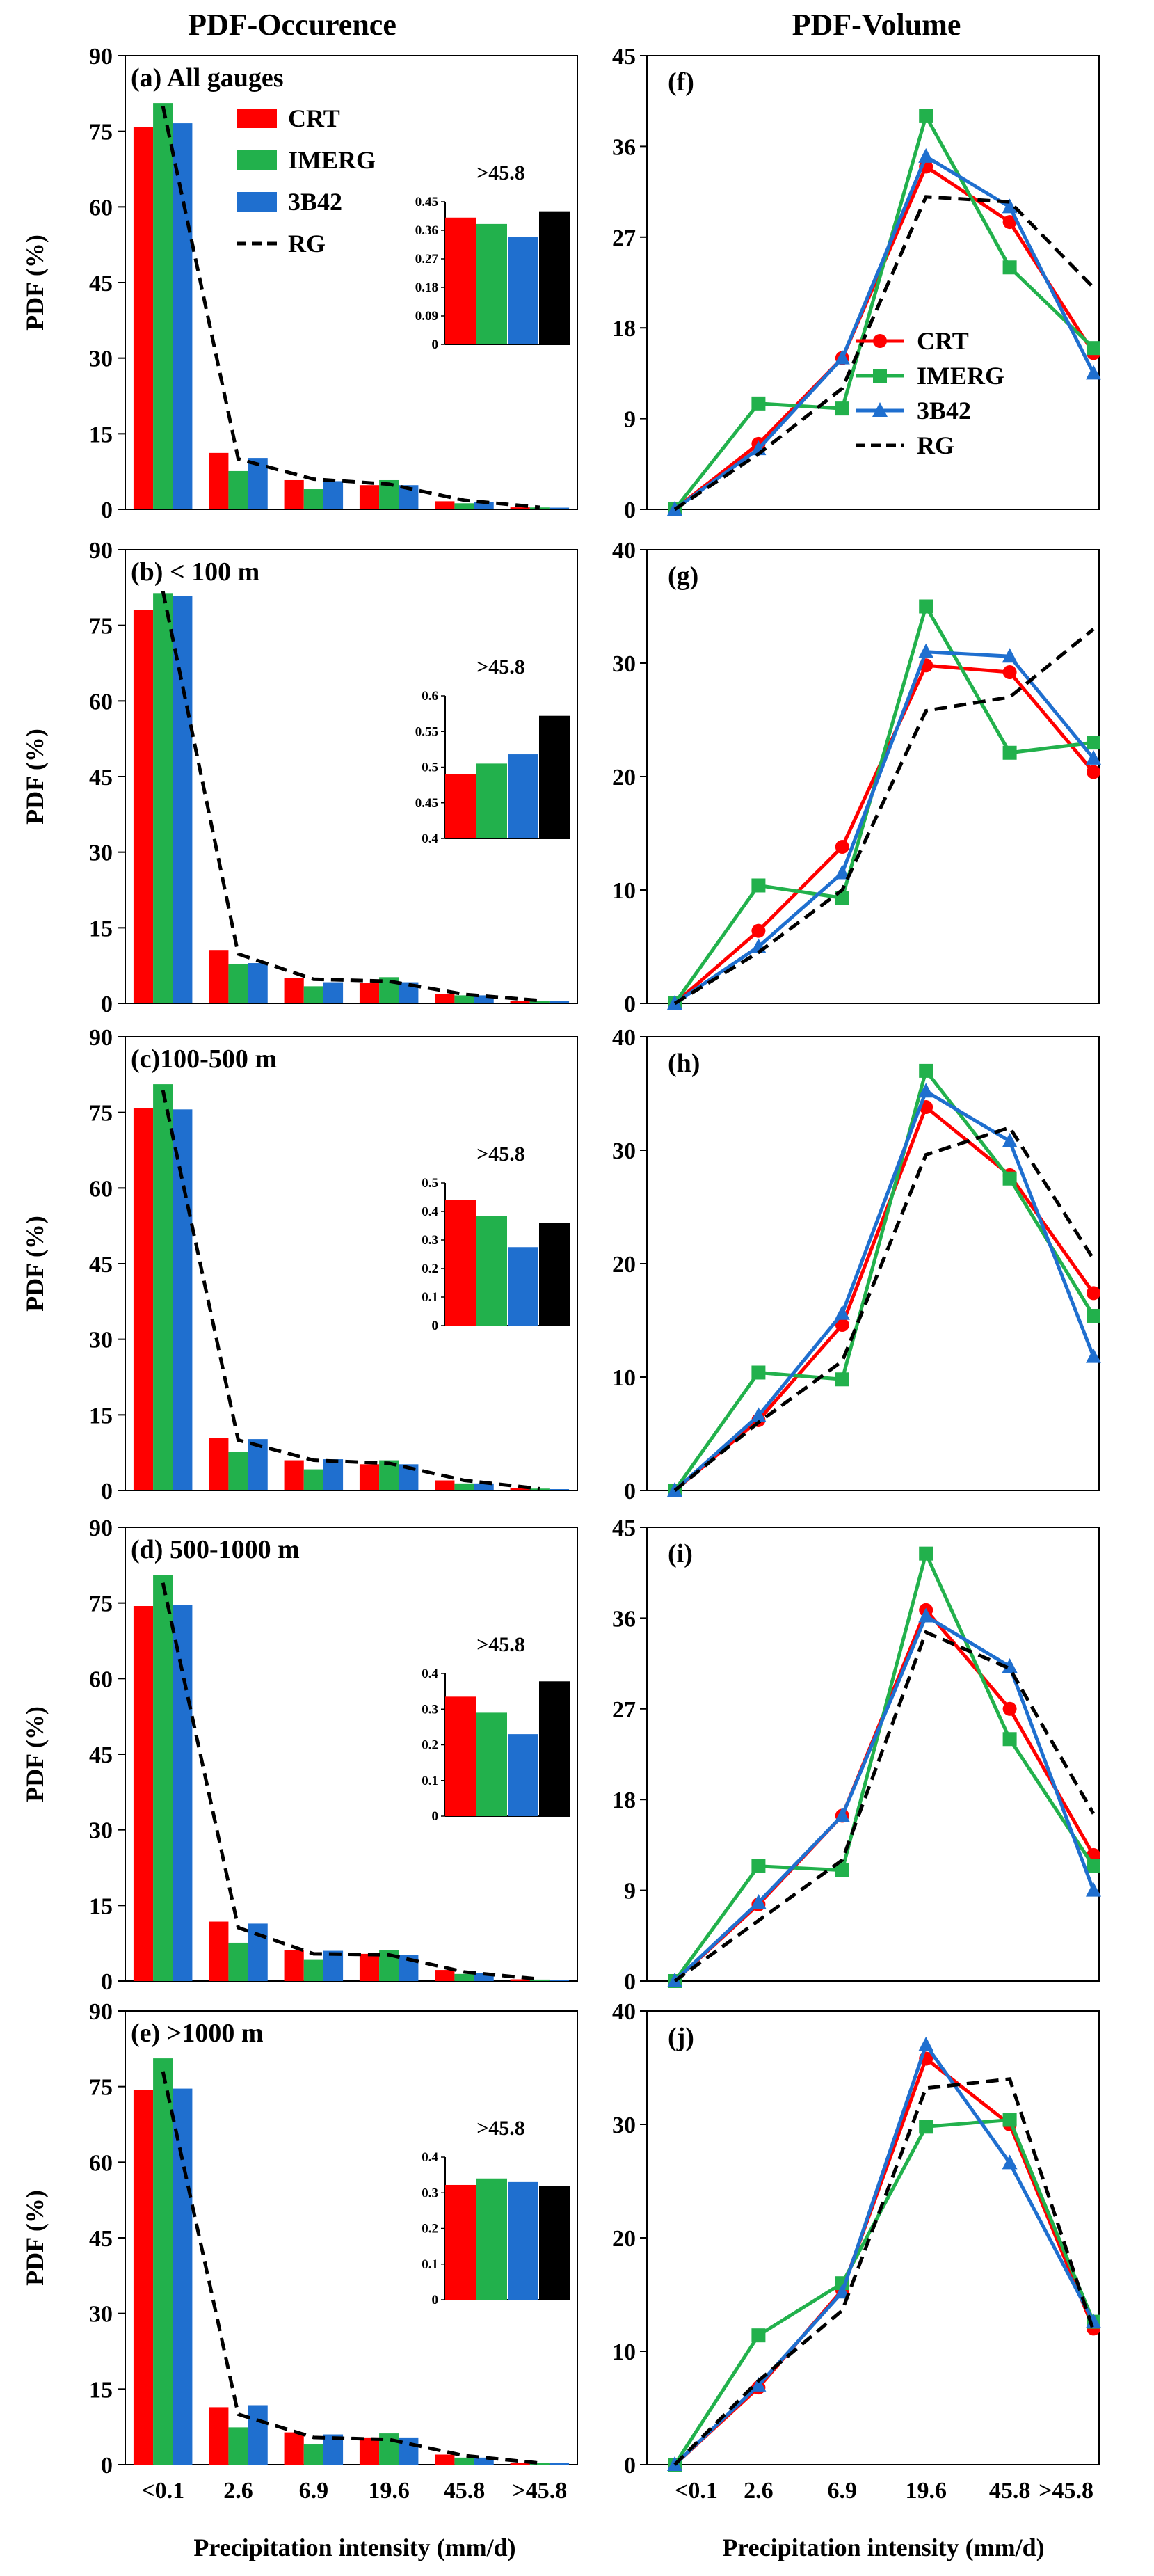  I want to click on x-tick-label: <0.1, so click(162, 2491).